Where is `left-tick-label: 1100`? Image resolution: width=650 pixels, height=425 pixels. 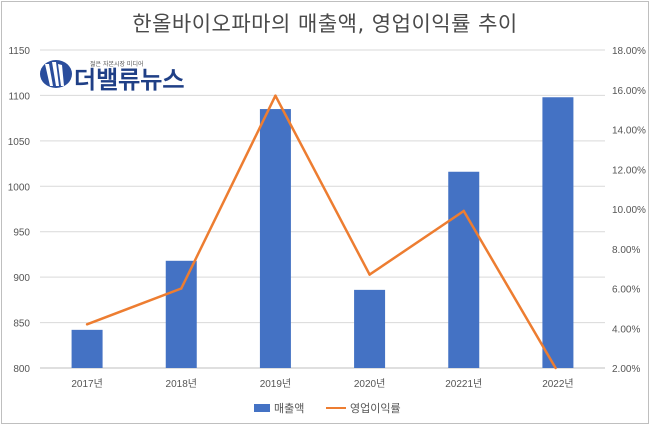
left-tick-label: 1100 is located at coordinates (19, 96).